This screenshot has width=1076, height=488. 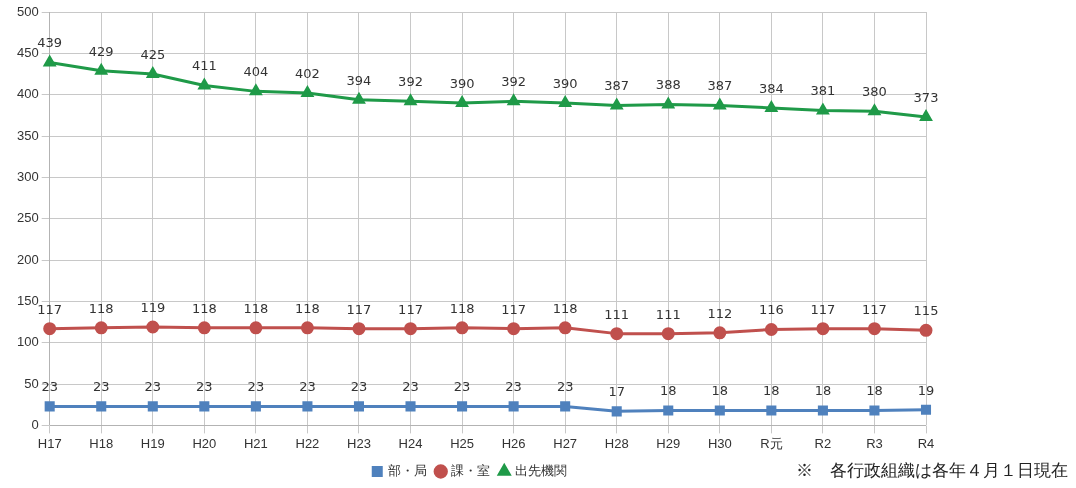 I want to click on data-label: 394, so click(x=359, y=80).